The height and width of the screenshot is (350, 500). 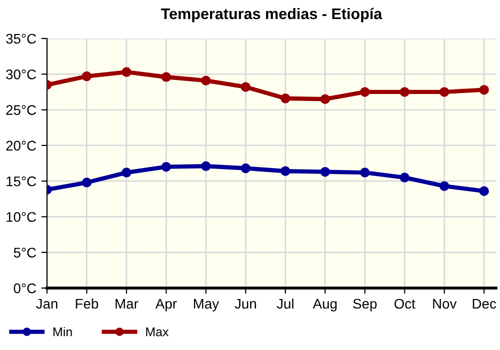 I want to click on legend-label: Max, so click(x=157, y=332).